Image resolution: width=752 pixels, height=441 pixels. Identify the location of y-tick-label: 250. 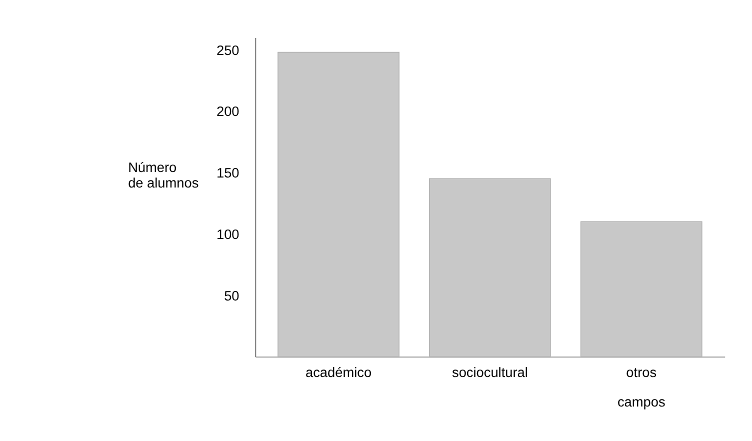
(228, 50).